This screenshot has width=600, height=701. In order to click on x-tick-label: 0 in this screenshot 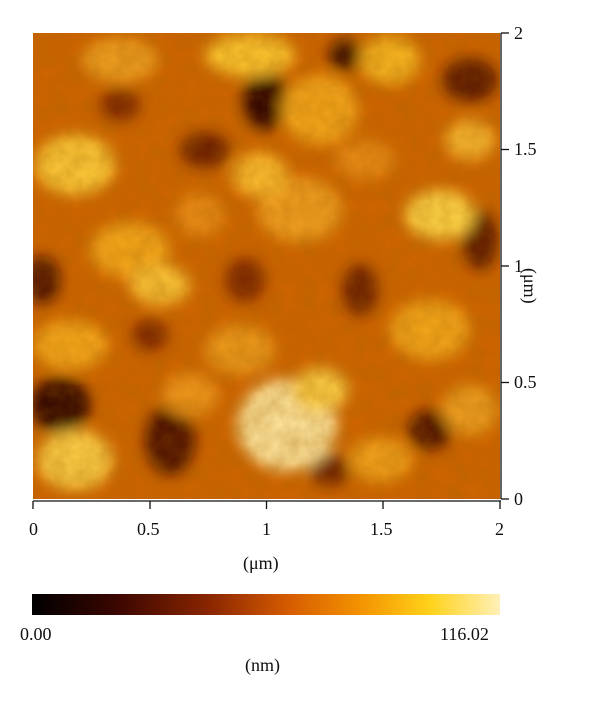, I will do `click(33, 529)`.